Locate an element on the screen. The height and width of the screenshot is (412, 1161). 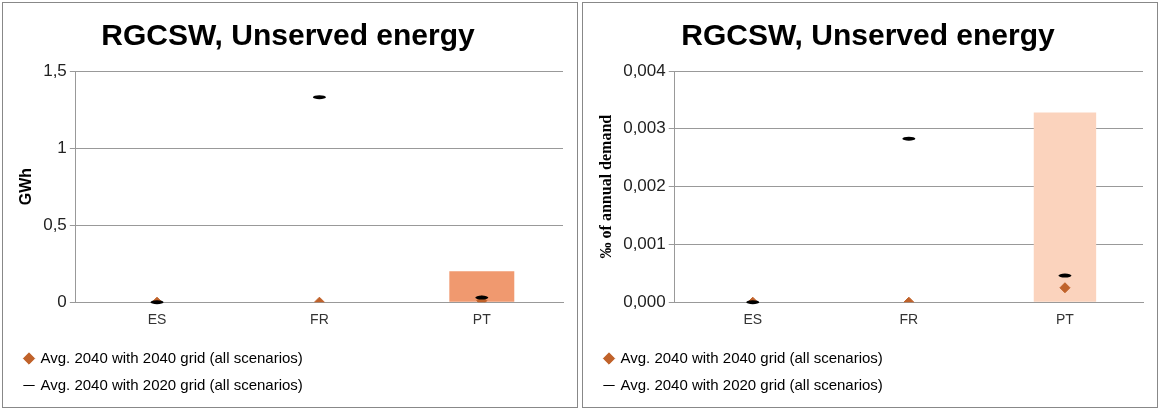
y-tick-label: 0,5 is located at coordinates (55, 224).